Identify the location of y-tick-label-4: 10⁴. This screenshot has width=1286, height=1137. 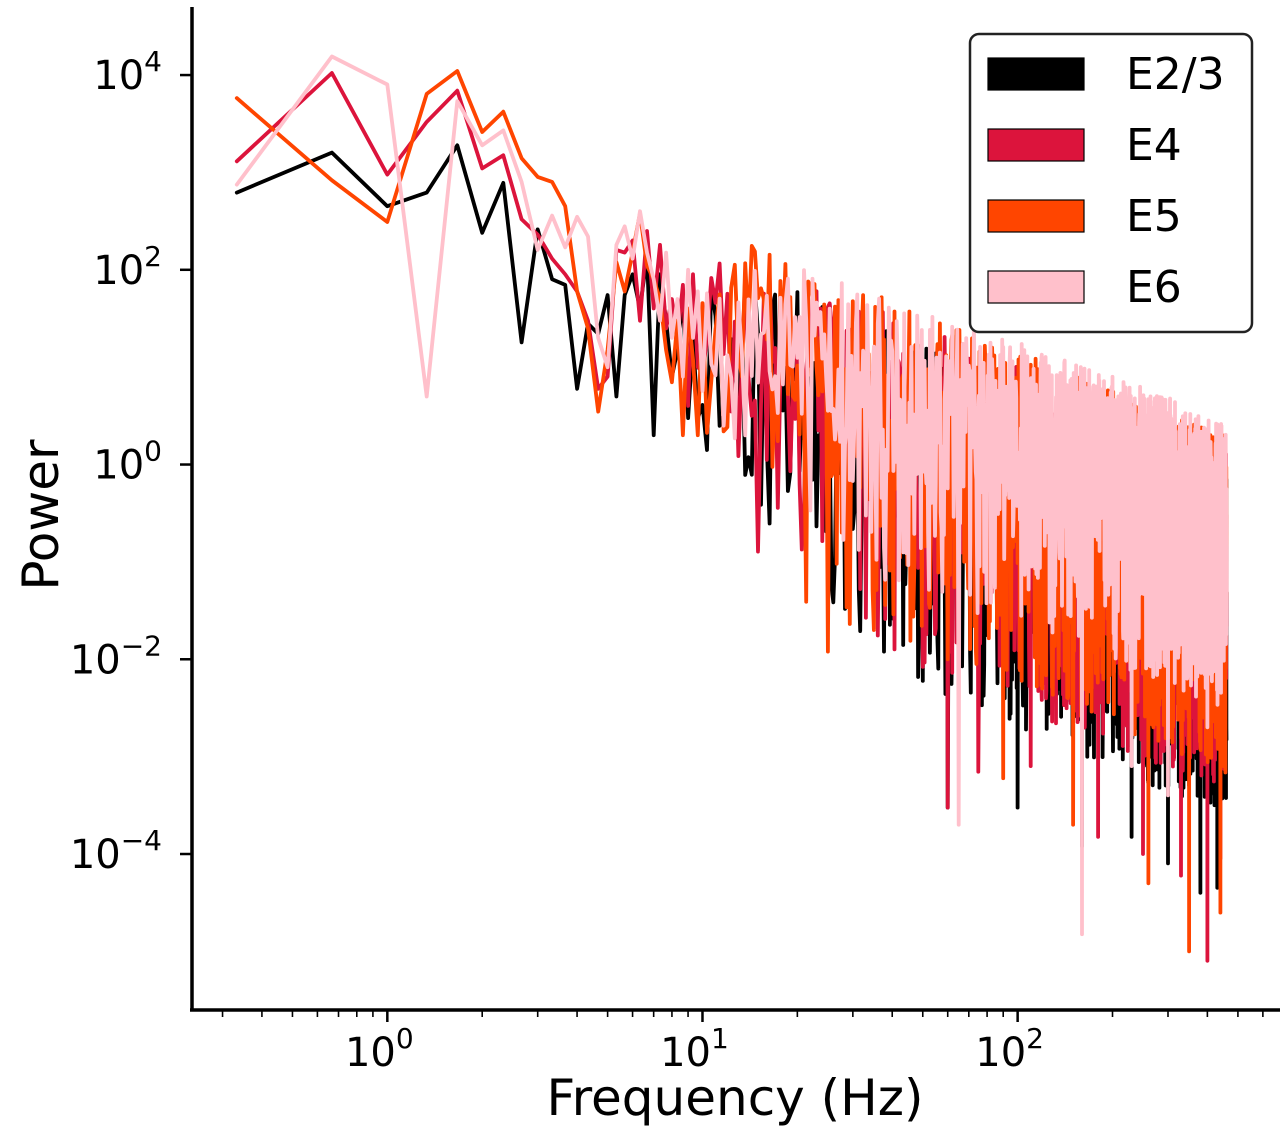
(127, 72).